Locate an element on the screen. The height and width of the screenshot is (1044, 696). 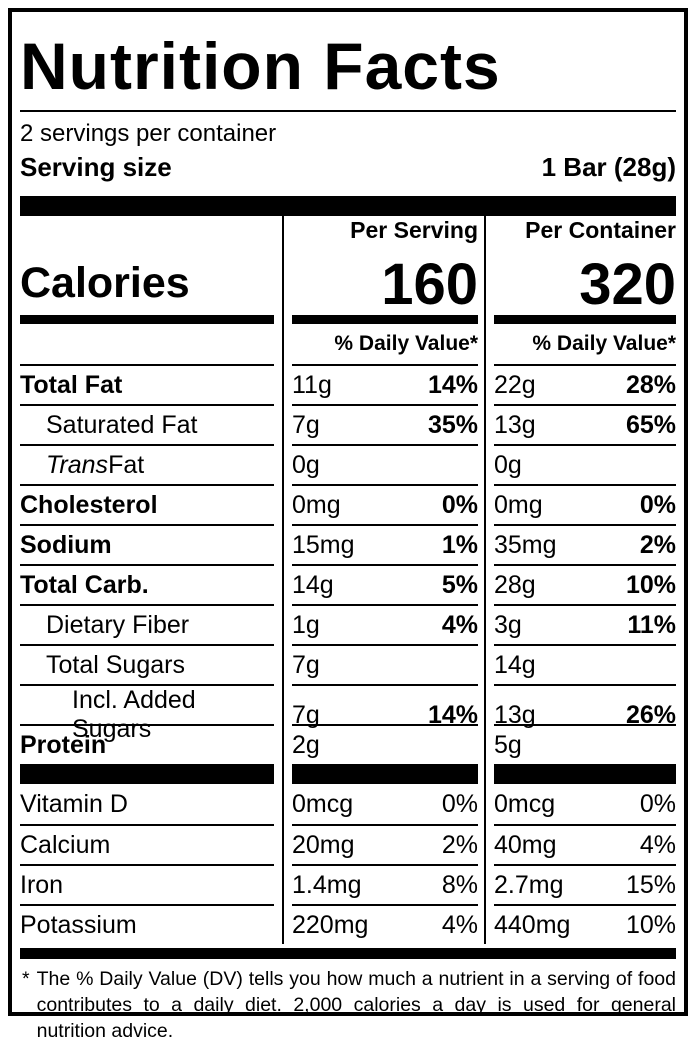
value-cell-per-container: 0g is located at coordinates (585, 464).